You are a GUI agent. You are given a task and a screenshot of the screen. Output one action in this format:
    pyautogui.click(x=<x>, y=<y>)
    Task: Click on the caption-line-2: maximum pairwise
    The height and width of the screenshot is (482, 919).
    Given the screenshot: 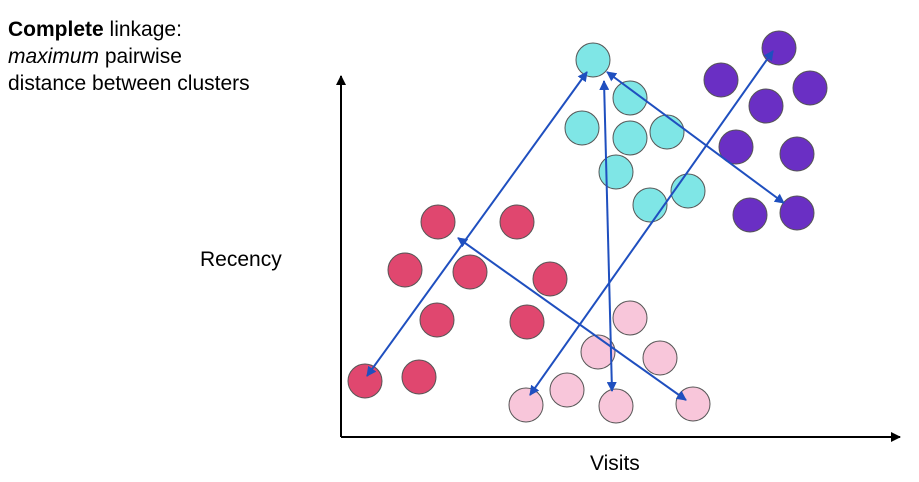 What is the action you would take?
    pyautogui.click(x=129, y=56)
    